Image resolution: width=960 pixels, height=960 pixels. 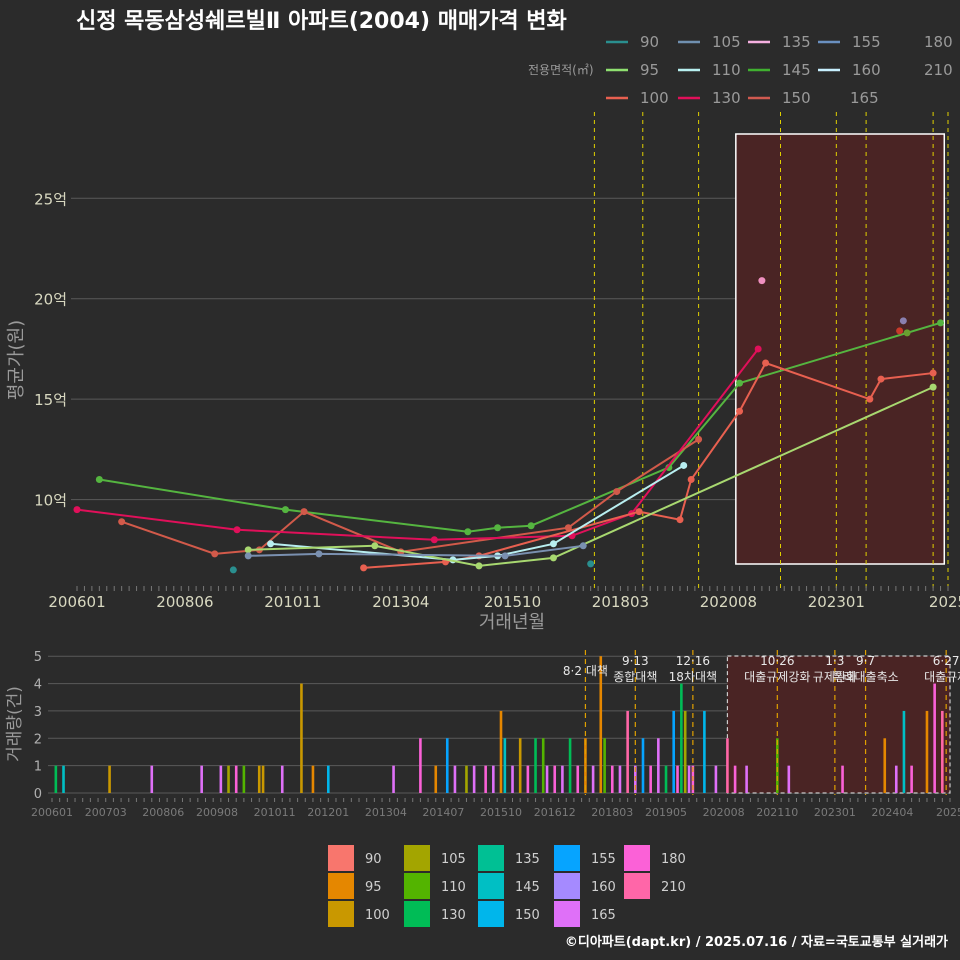 What do you see at coordinates (321, 21) in the screenshot?
I see `chart-title: 신정 목동삼성쉐르빌Ⅱ 아파트(2004) 매매가격 변화` at bounding box center [321, 21].